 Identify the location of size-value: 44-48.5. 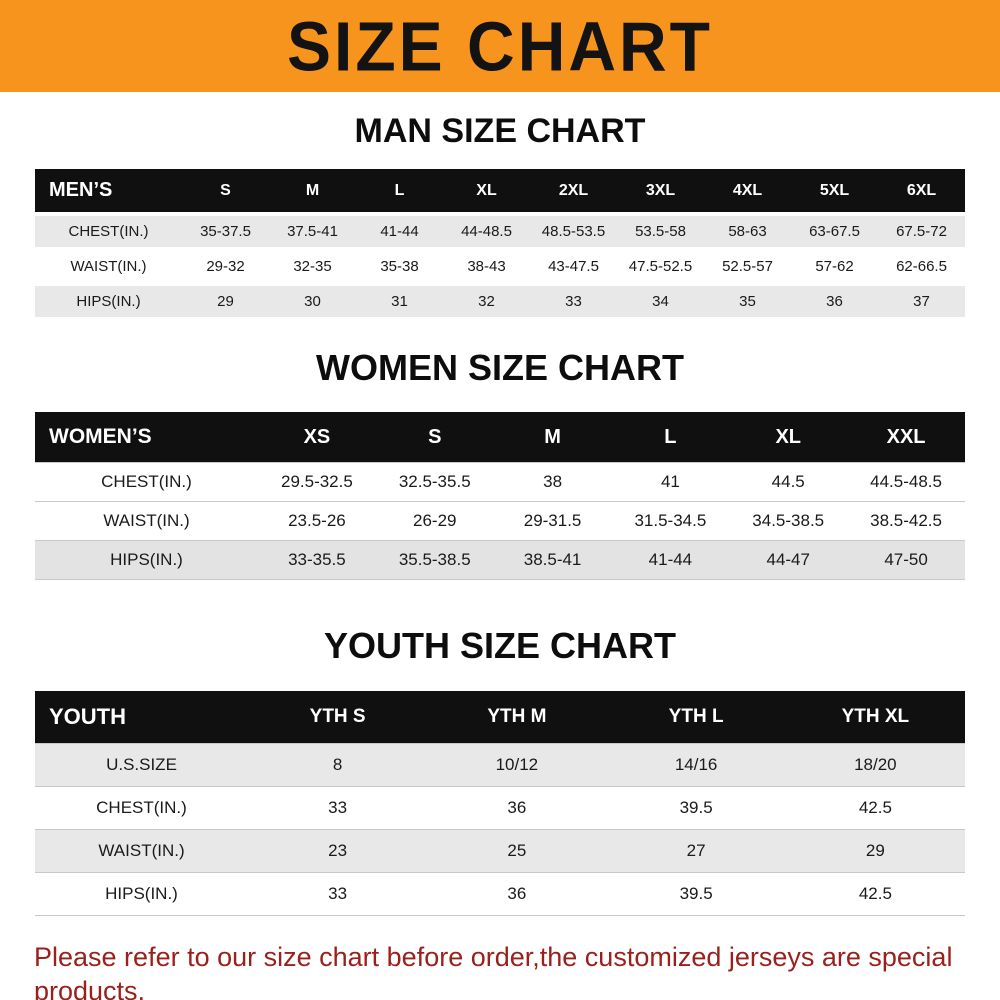
(486, 232).